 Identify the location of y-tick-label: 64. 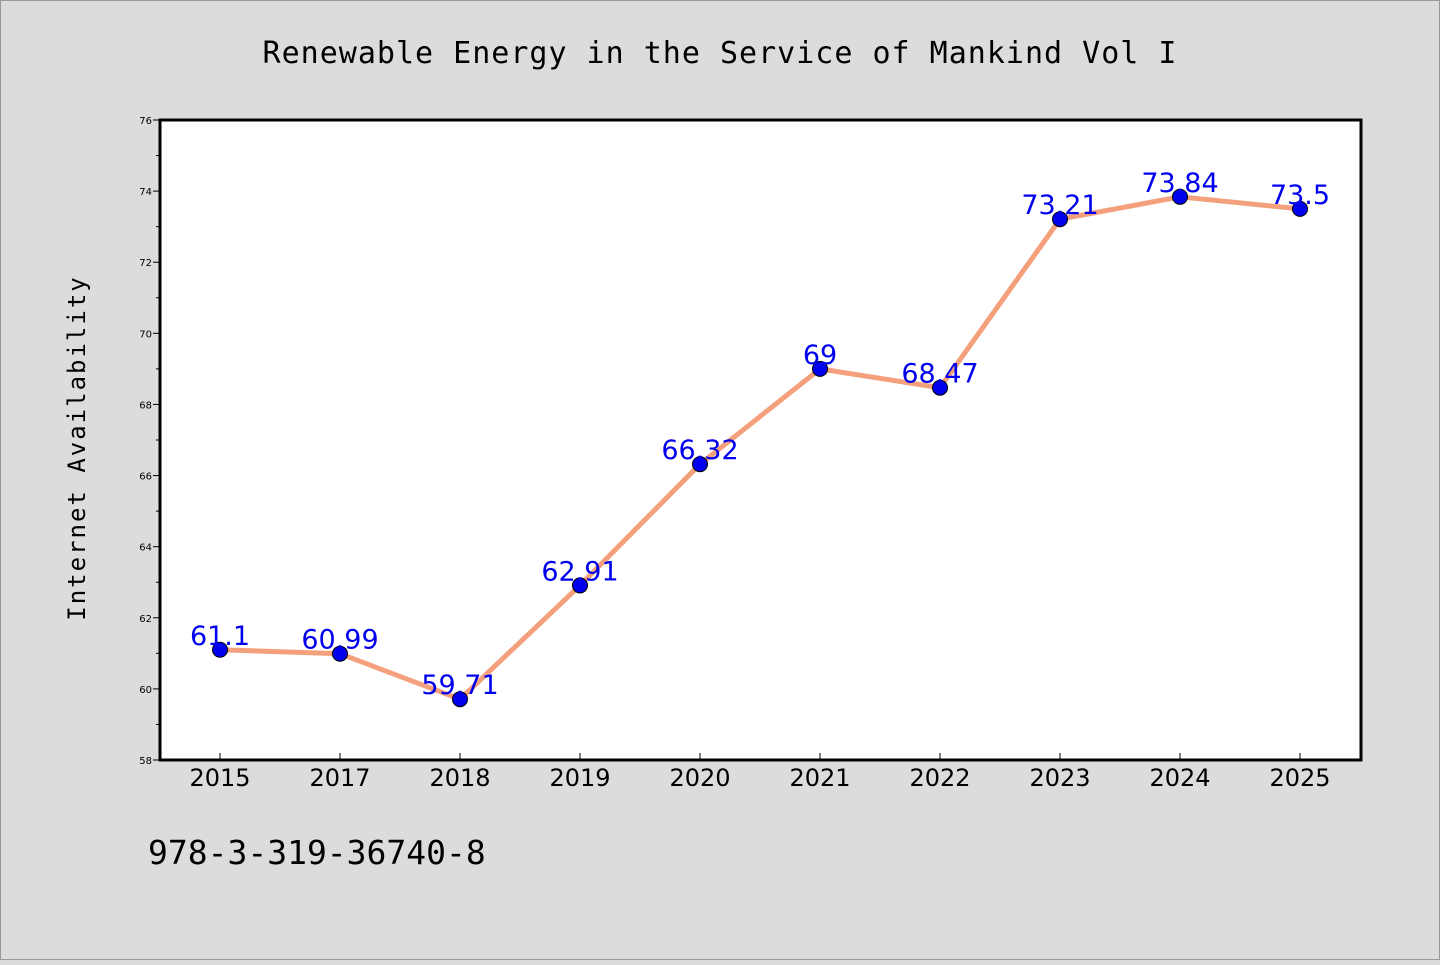
(145, 548).